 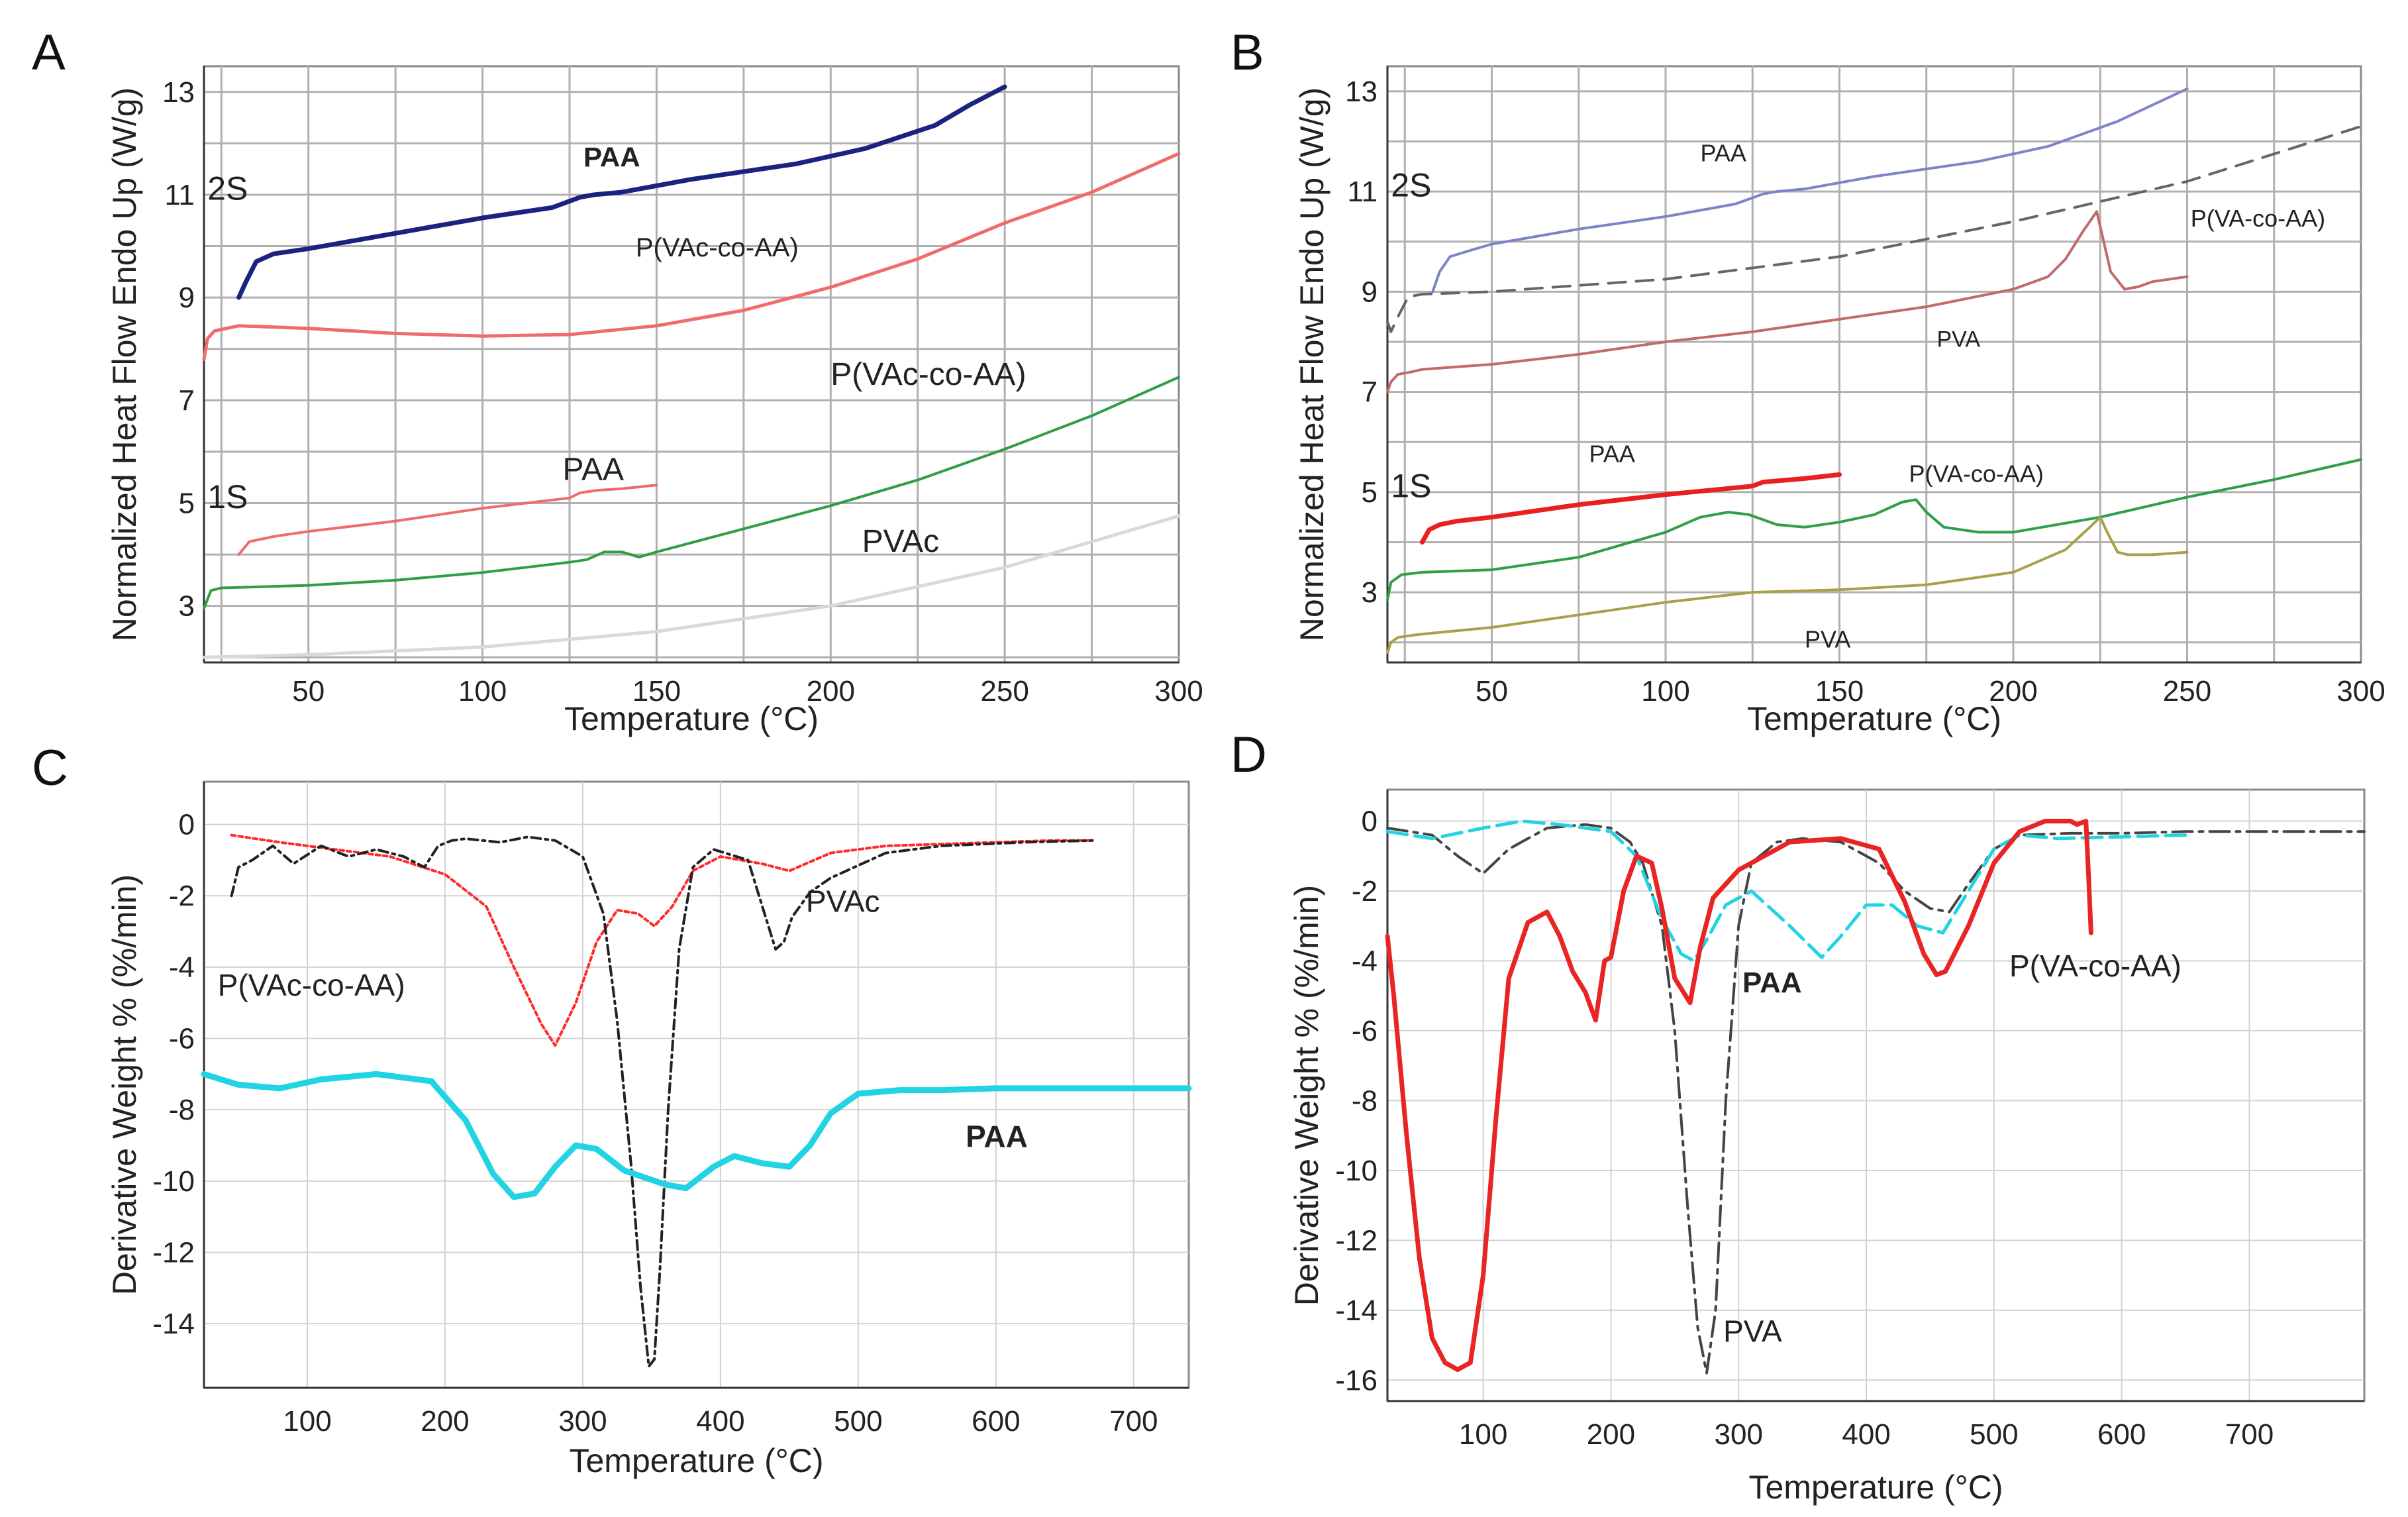 I want to click on series-line-paa, so click(x=696, y=1135).